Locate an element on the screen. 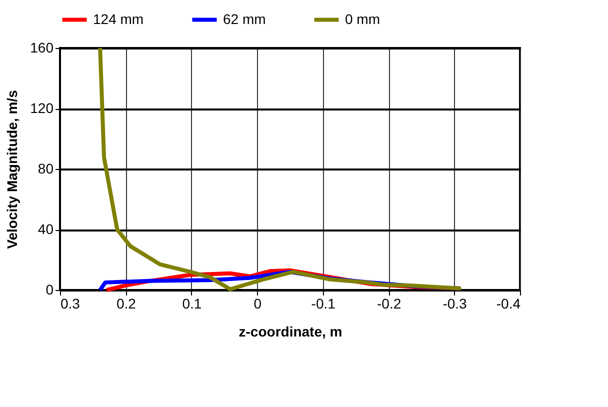 This screenshot has width=608, height=407. x-tick-label: 0.2 is located at coordinates (126, 304).